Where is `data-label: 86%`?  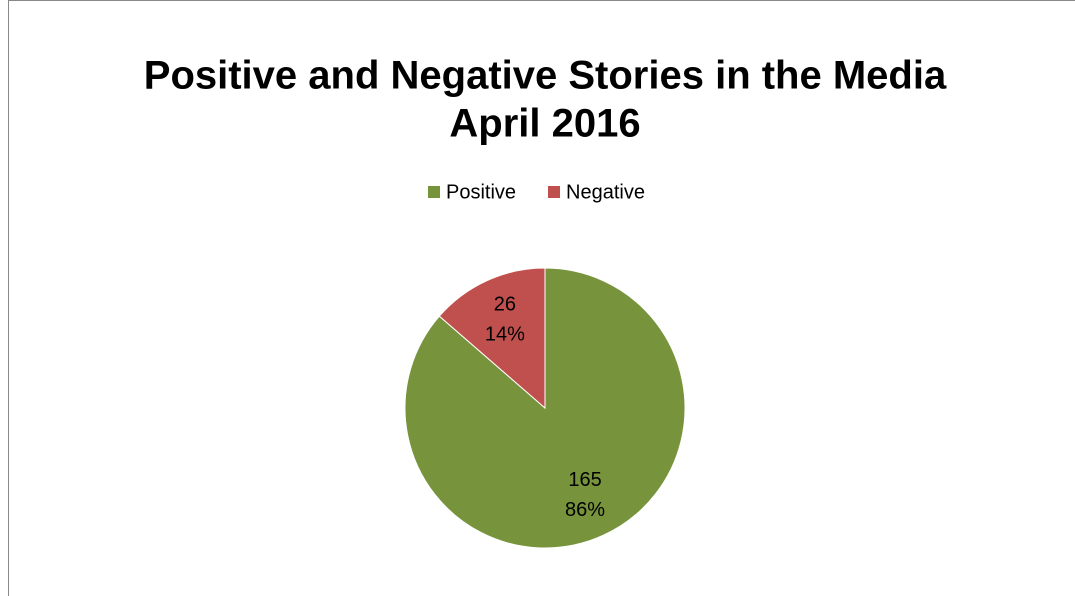
data-label: 86% is located at coordinates (585, 510).